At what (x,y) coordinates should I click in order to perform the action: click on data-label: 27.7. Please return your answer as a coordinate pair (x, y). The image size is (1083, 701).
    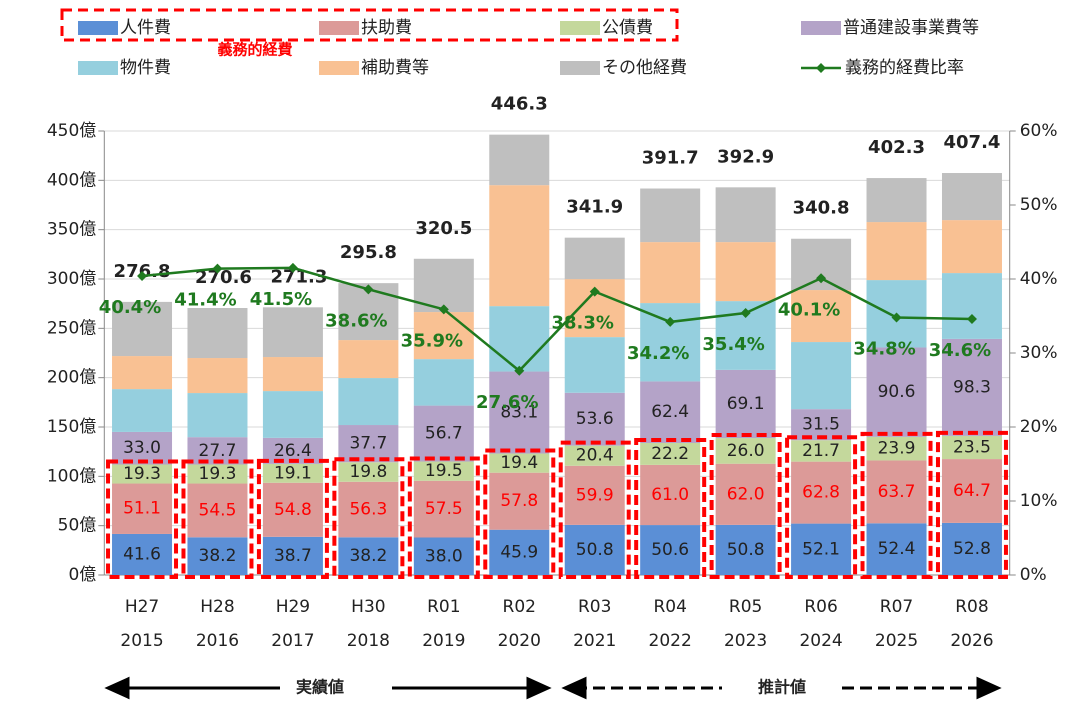
    Looking at the image, I should click on (218, 451).